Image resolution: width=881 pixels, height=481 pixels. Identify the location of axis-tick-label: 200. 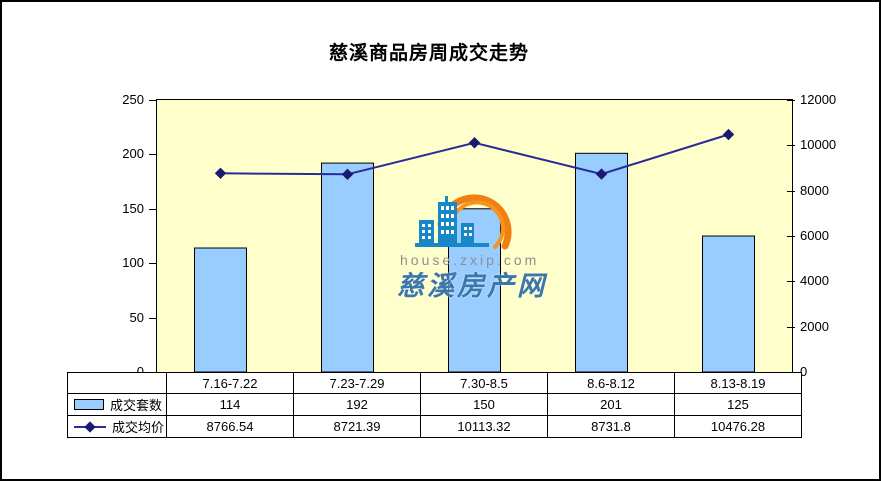
(133, 154).